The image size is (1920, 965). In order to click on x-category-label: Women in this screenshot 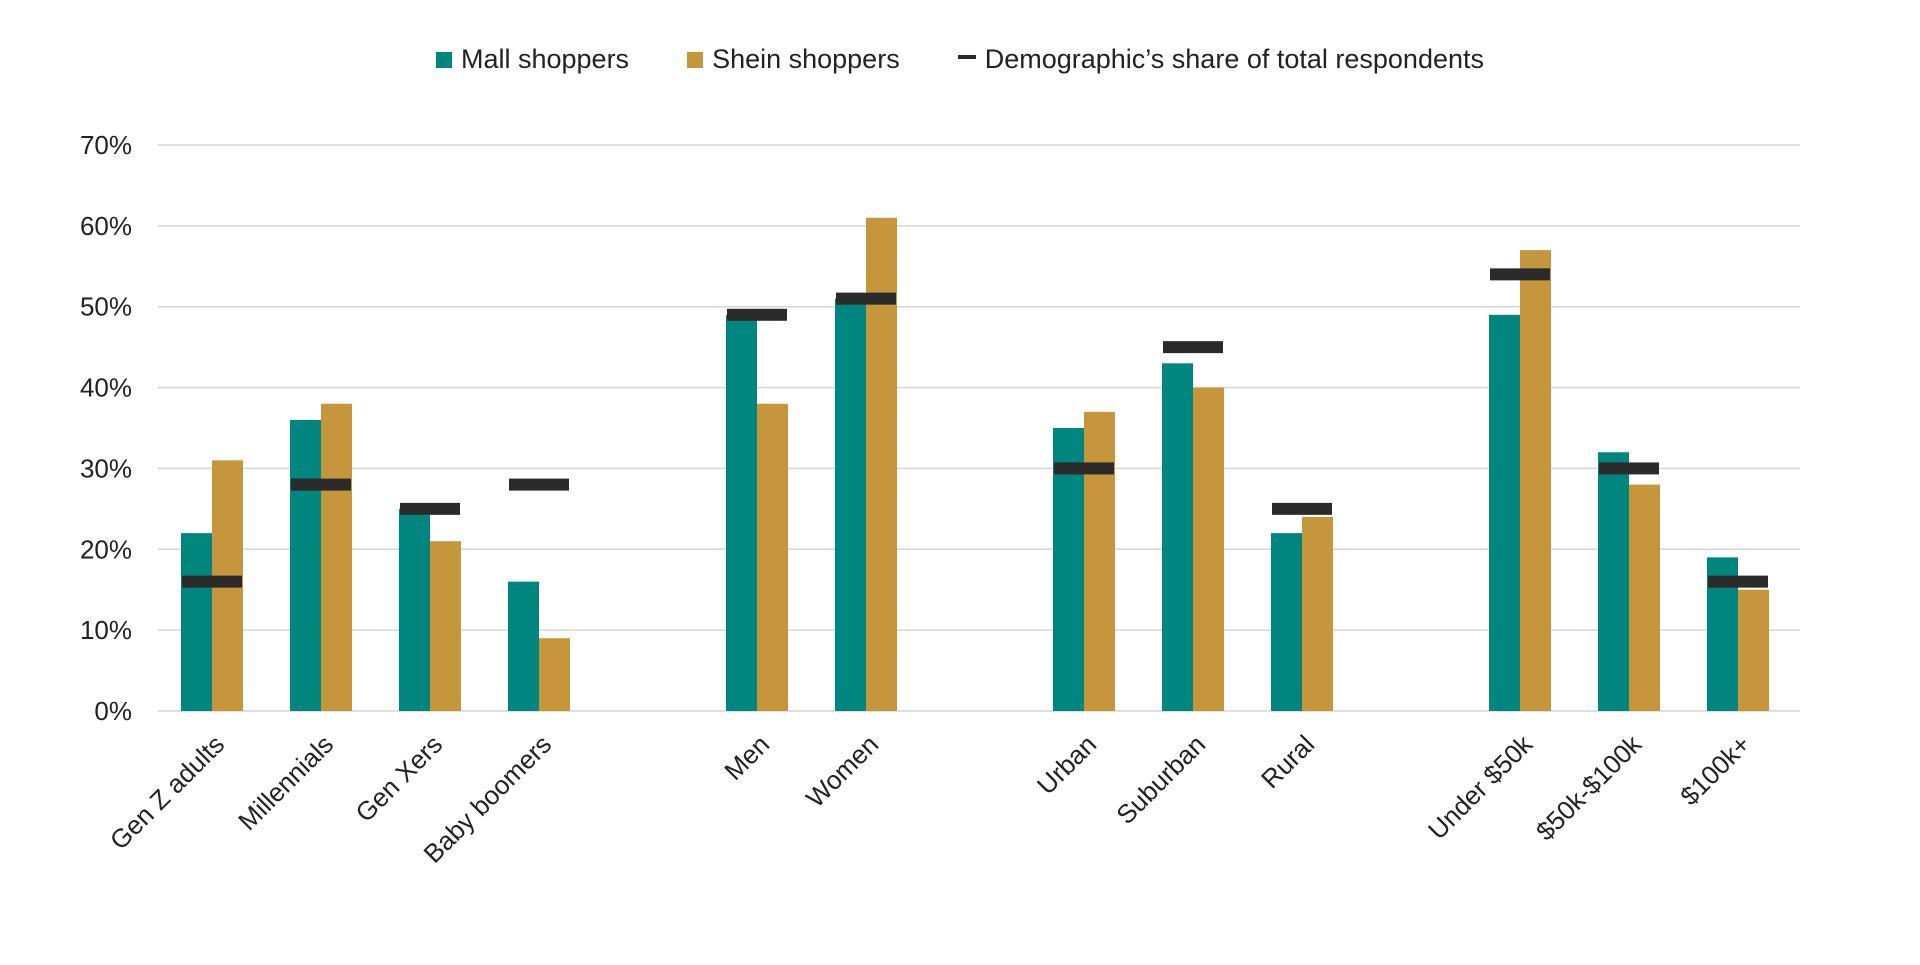, I will do `click(842, 771)`.